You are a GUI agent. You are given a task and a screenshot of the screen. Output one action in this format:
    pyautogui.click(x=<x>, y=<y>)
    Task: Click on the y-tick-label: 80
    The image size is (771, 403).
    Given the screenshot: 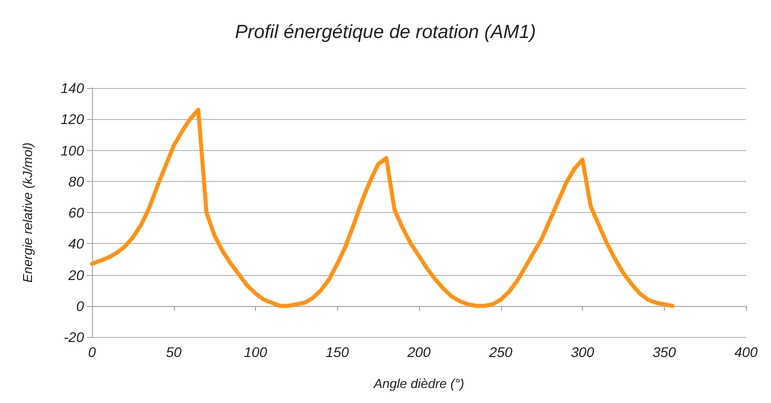 What is the action you would take?
    pyautogui.click(x=76, y=181)
    